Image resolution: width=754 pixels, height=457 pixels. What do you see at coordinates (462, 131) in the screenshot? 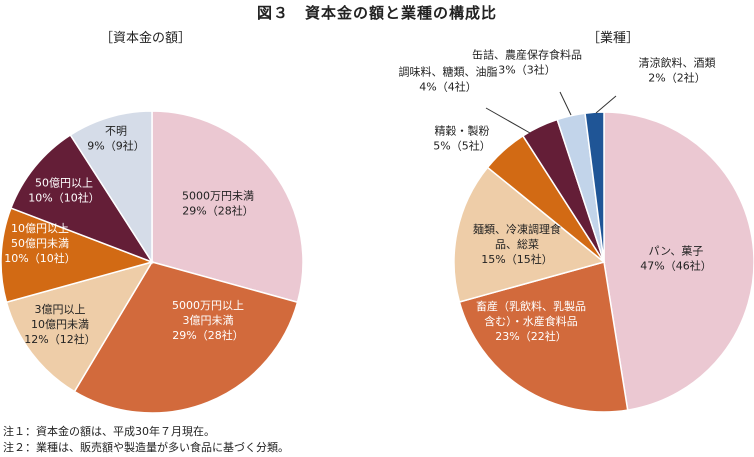
I see `chart2-label-4-line-1: 精穀・製粉` at bounding box center [462, 131].